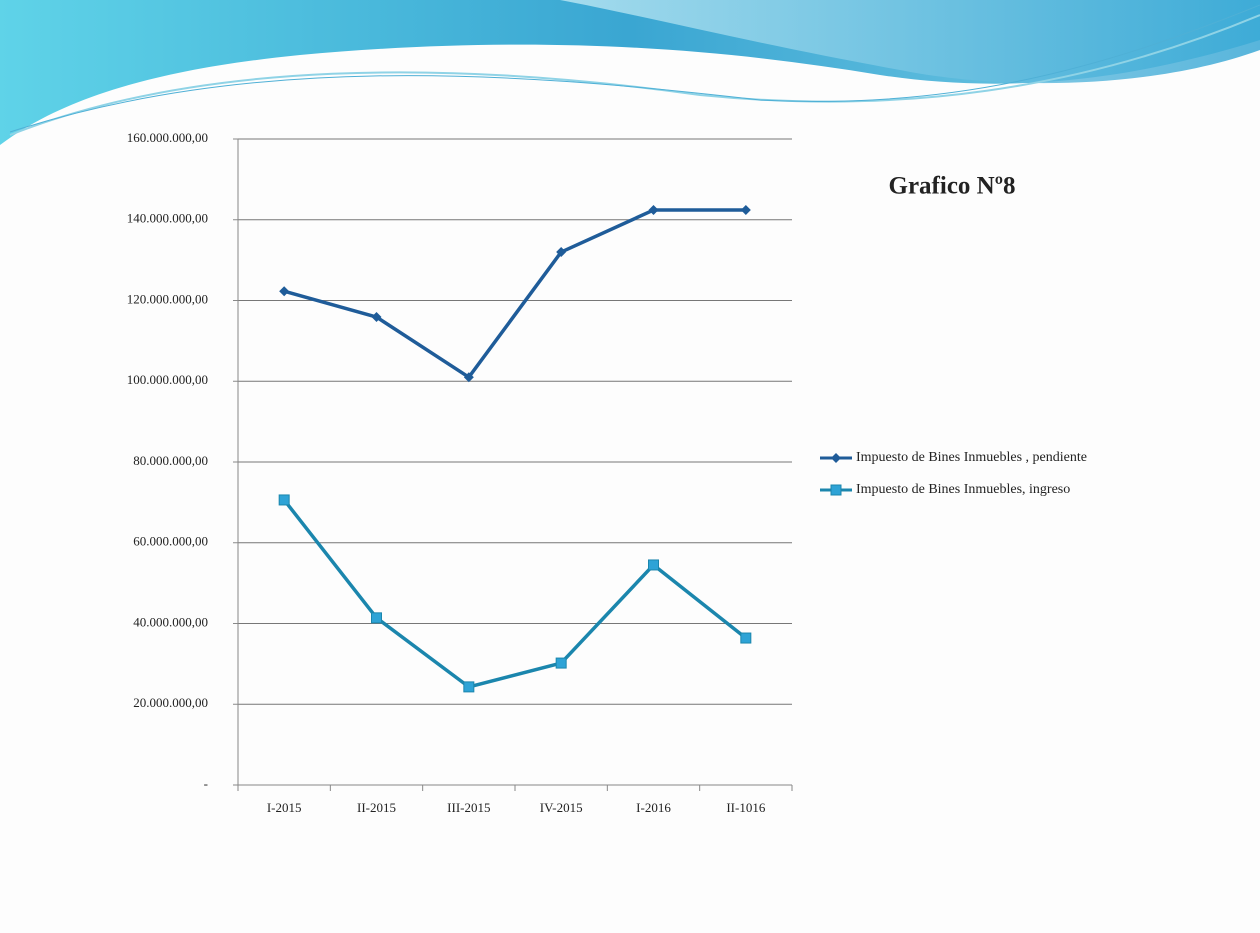 Image resolution: width=1260 pixels, height=933 pixels. What do you see at coordinates (971, 457) in the screenshot?
I see `legend-label: Impuesto de Bines Inmuebles , pendiente` at bounding box center [971, 457].